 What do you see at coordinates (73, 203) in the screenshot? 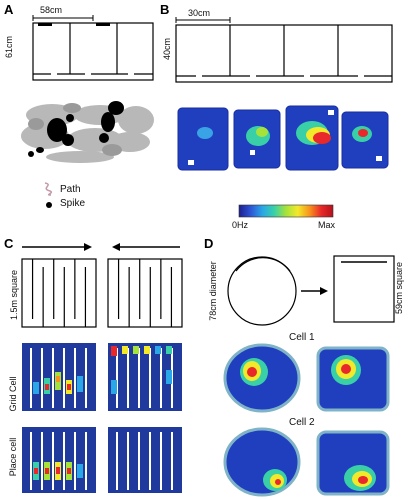
I see `legend-spike-label: Spike` at bounding box center [73, 203].